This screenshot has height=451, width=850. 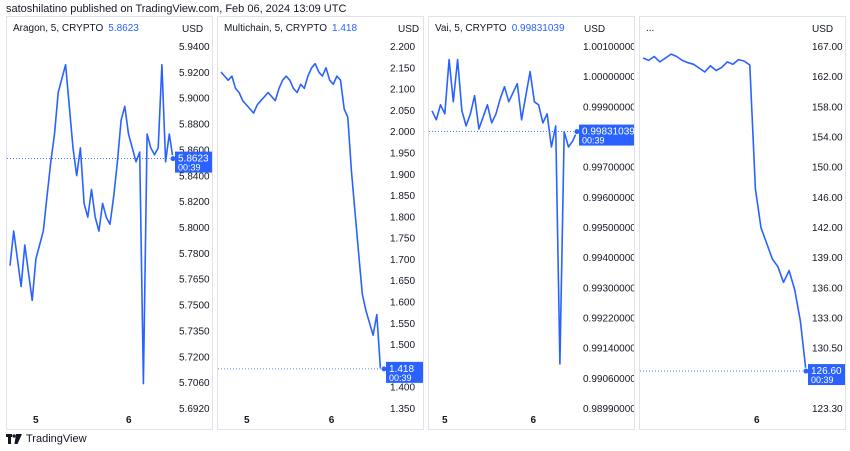 What do you see at coordinates (827, 228) in the screenshot?
I see `y-tick-label: 142.00` at bounding box center [827, 228].